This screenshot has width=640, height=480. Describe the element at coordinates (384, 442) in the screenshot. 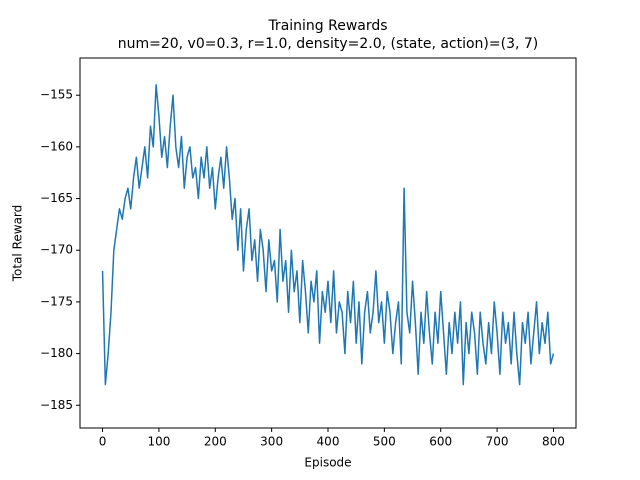

I see `x-tick-label: 500` at that location.